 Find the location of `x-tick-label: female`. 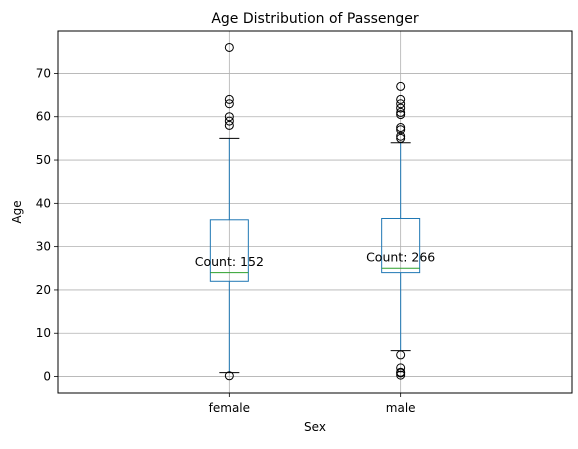

x-tick-label: female is located at coordinates (229, 408).